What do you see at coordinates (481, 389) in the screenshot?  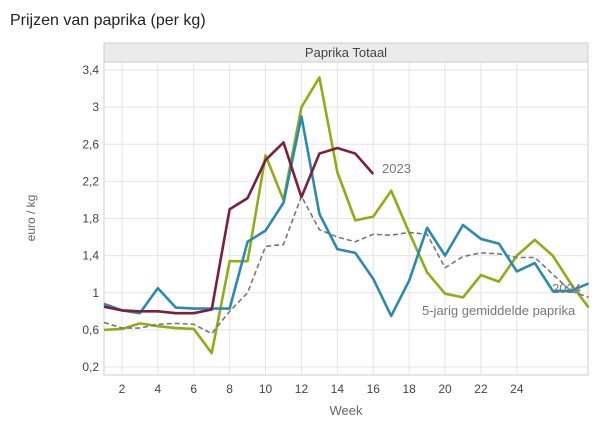 I see `x-tick-label: 22` at bounding box center [481, 389].